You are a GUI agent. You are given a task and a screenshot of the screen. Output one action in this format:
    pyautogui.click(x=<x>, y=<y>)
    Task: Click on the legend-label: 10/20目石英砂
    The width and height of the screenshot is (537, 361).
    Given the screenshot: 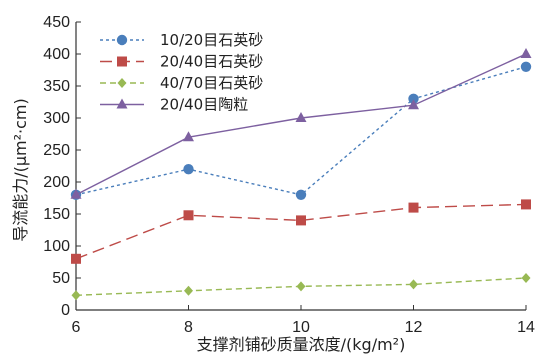 What is the action you would take?
    pyautogui.click(x=211, y=40)
    